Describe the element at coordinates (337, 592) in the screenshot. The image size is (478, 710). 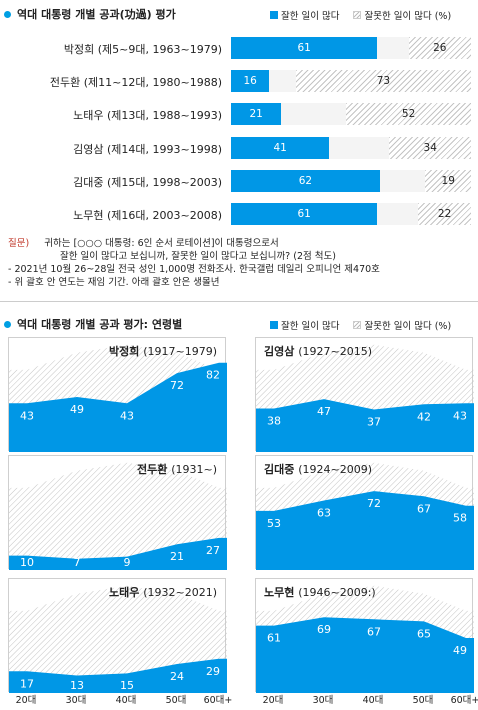
I see `president-years: (1946~2009:)` at that location.